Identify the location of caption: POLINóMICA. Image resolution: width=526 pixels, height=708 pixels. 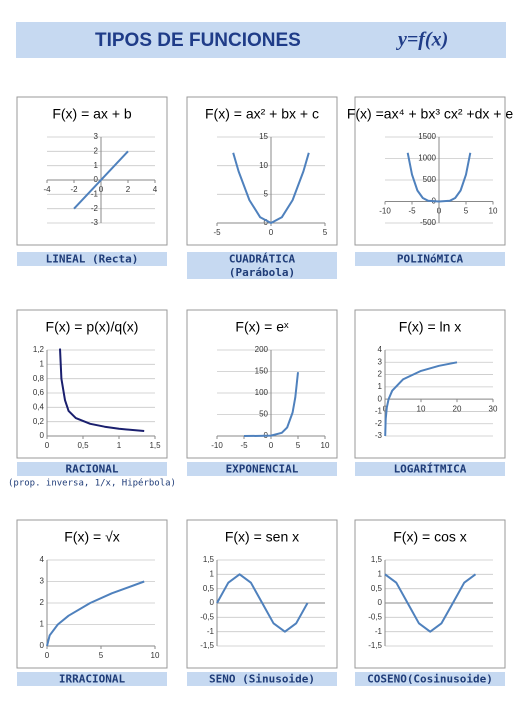
(430, 259).